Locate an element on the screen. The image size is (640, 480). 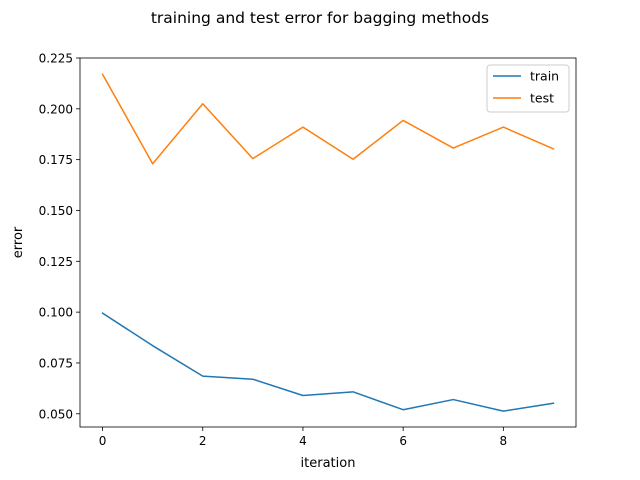
series-line-test is located at coordinates (328, 119).